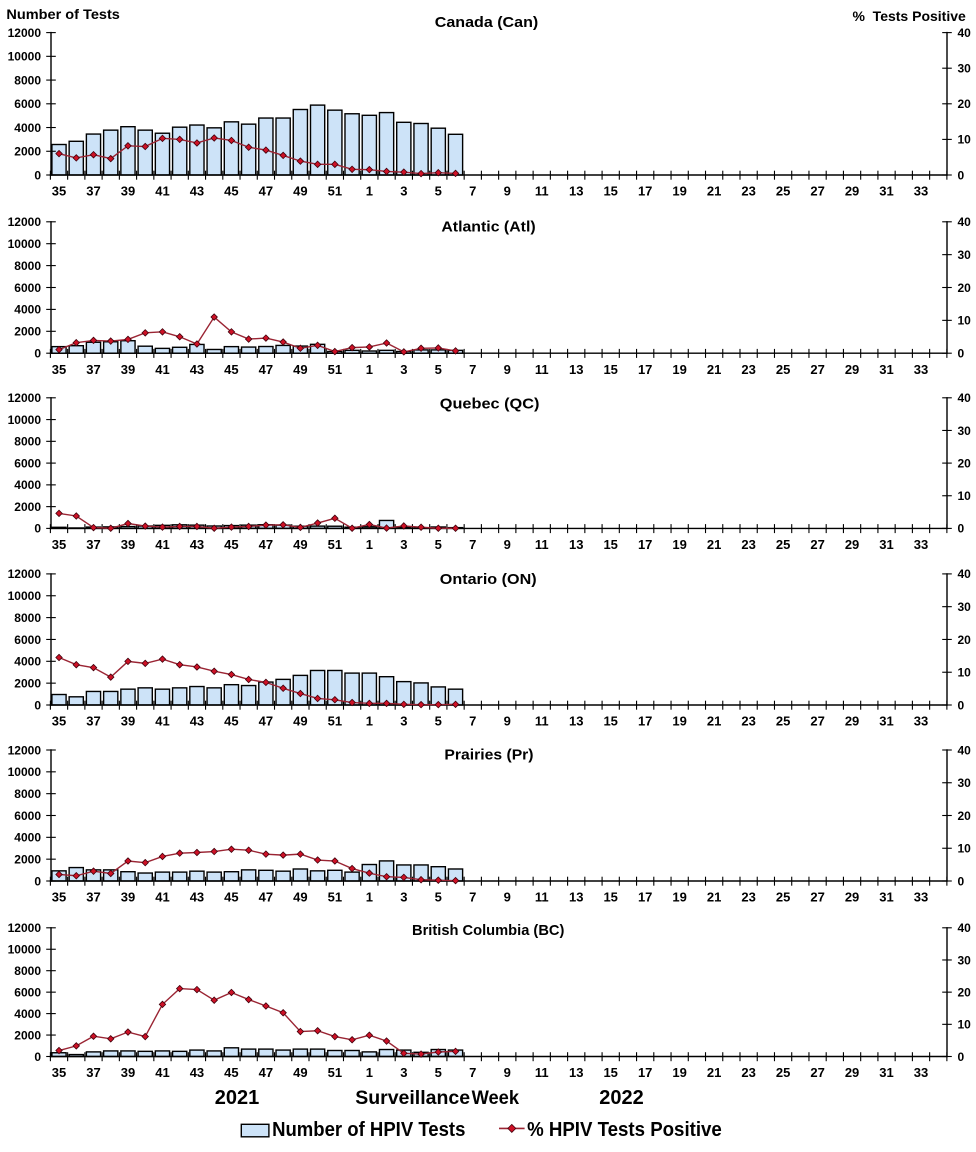  What do you see at coordinates (488, 579) in the screenshot?
I see `svg-text: Ontario (ON)` at bounding box center [488, 579].